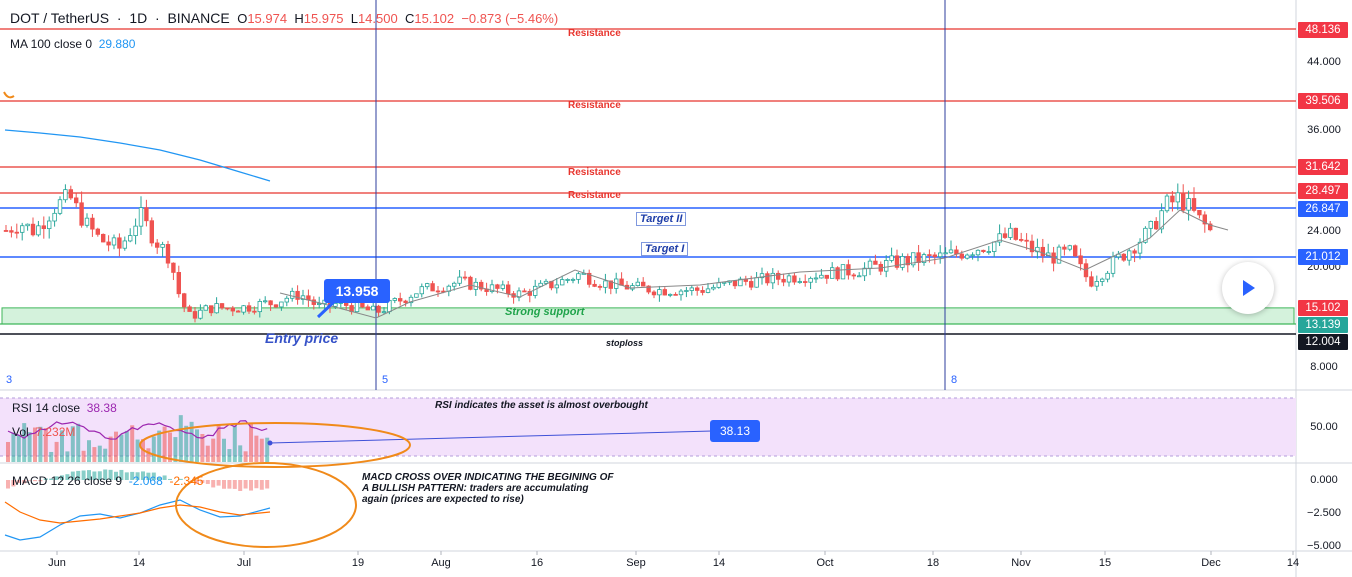 The width and height of the screenshot is (1352, 577). What do you see at coordinates (72, 44) in the screenshot?
I see `ma-legend: MA 100 close 0 29.880` at bounding box center [72, 44].